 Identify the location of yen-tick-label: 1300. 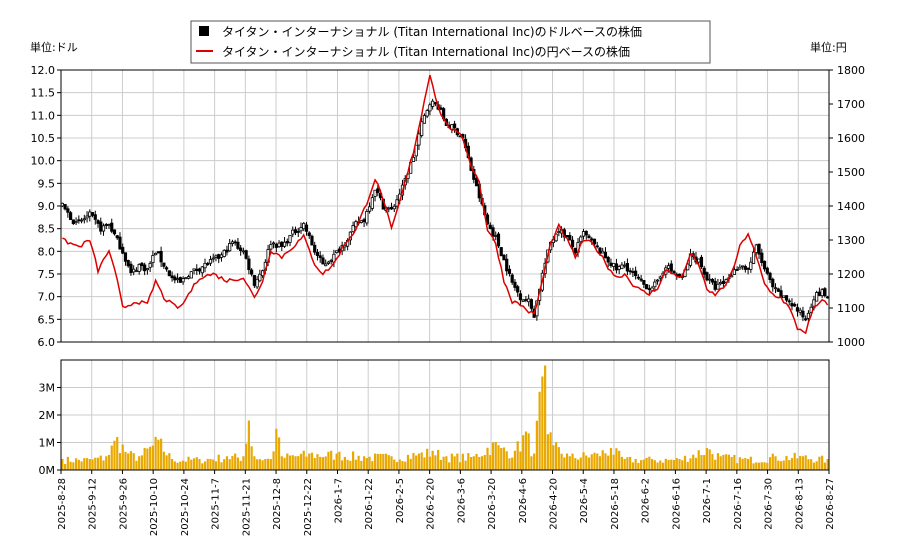
(851, 240).